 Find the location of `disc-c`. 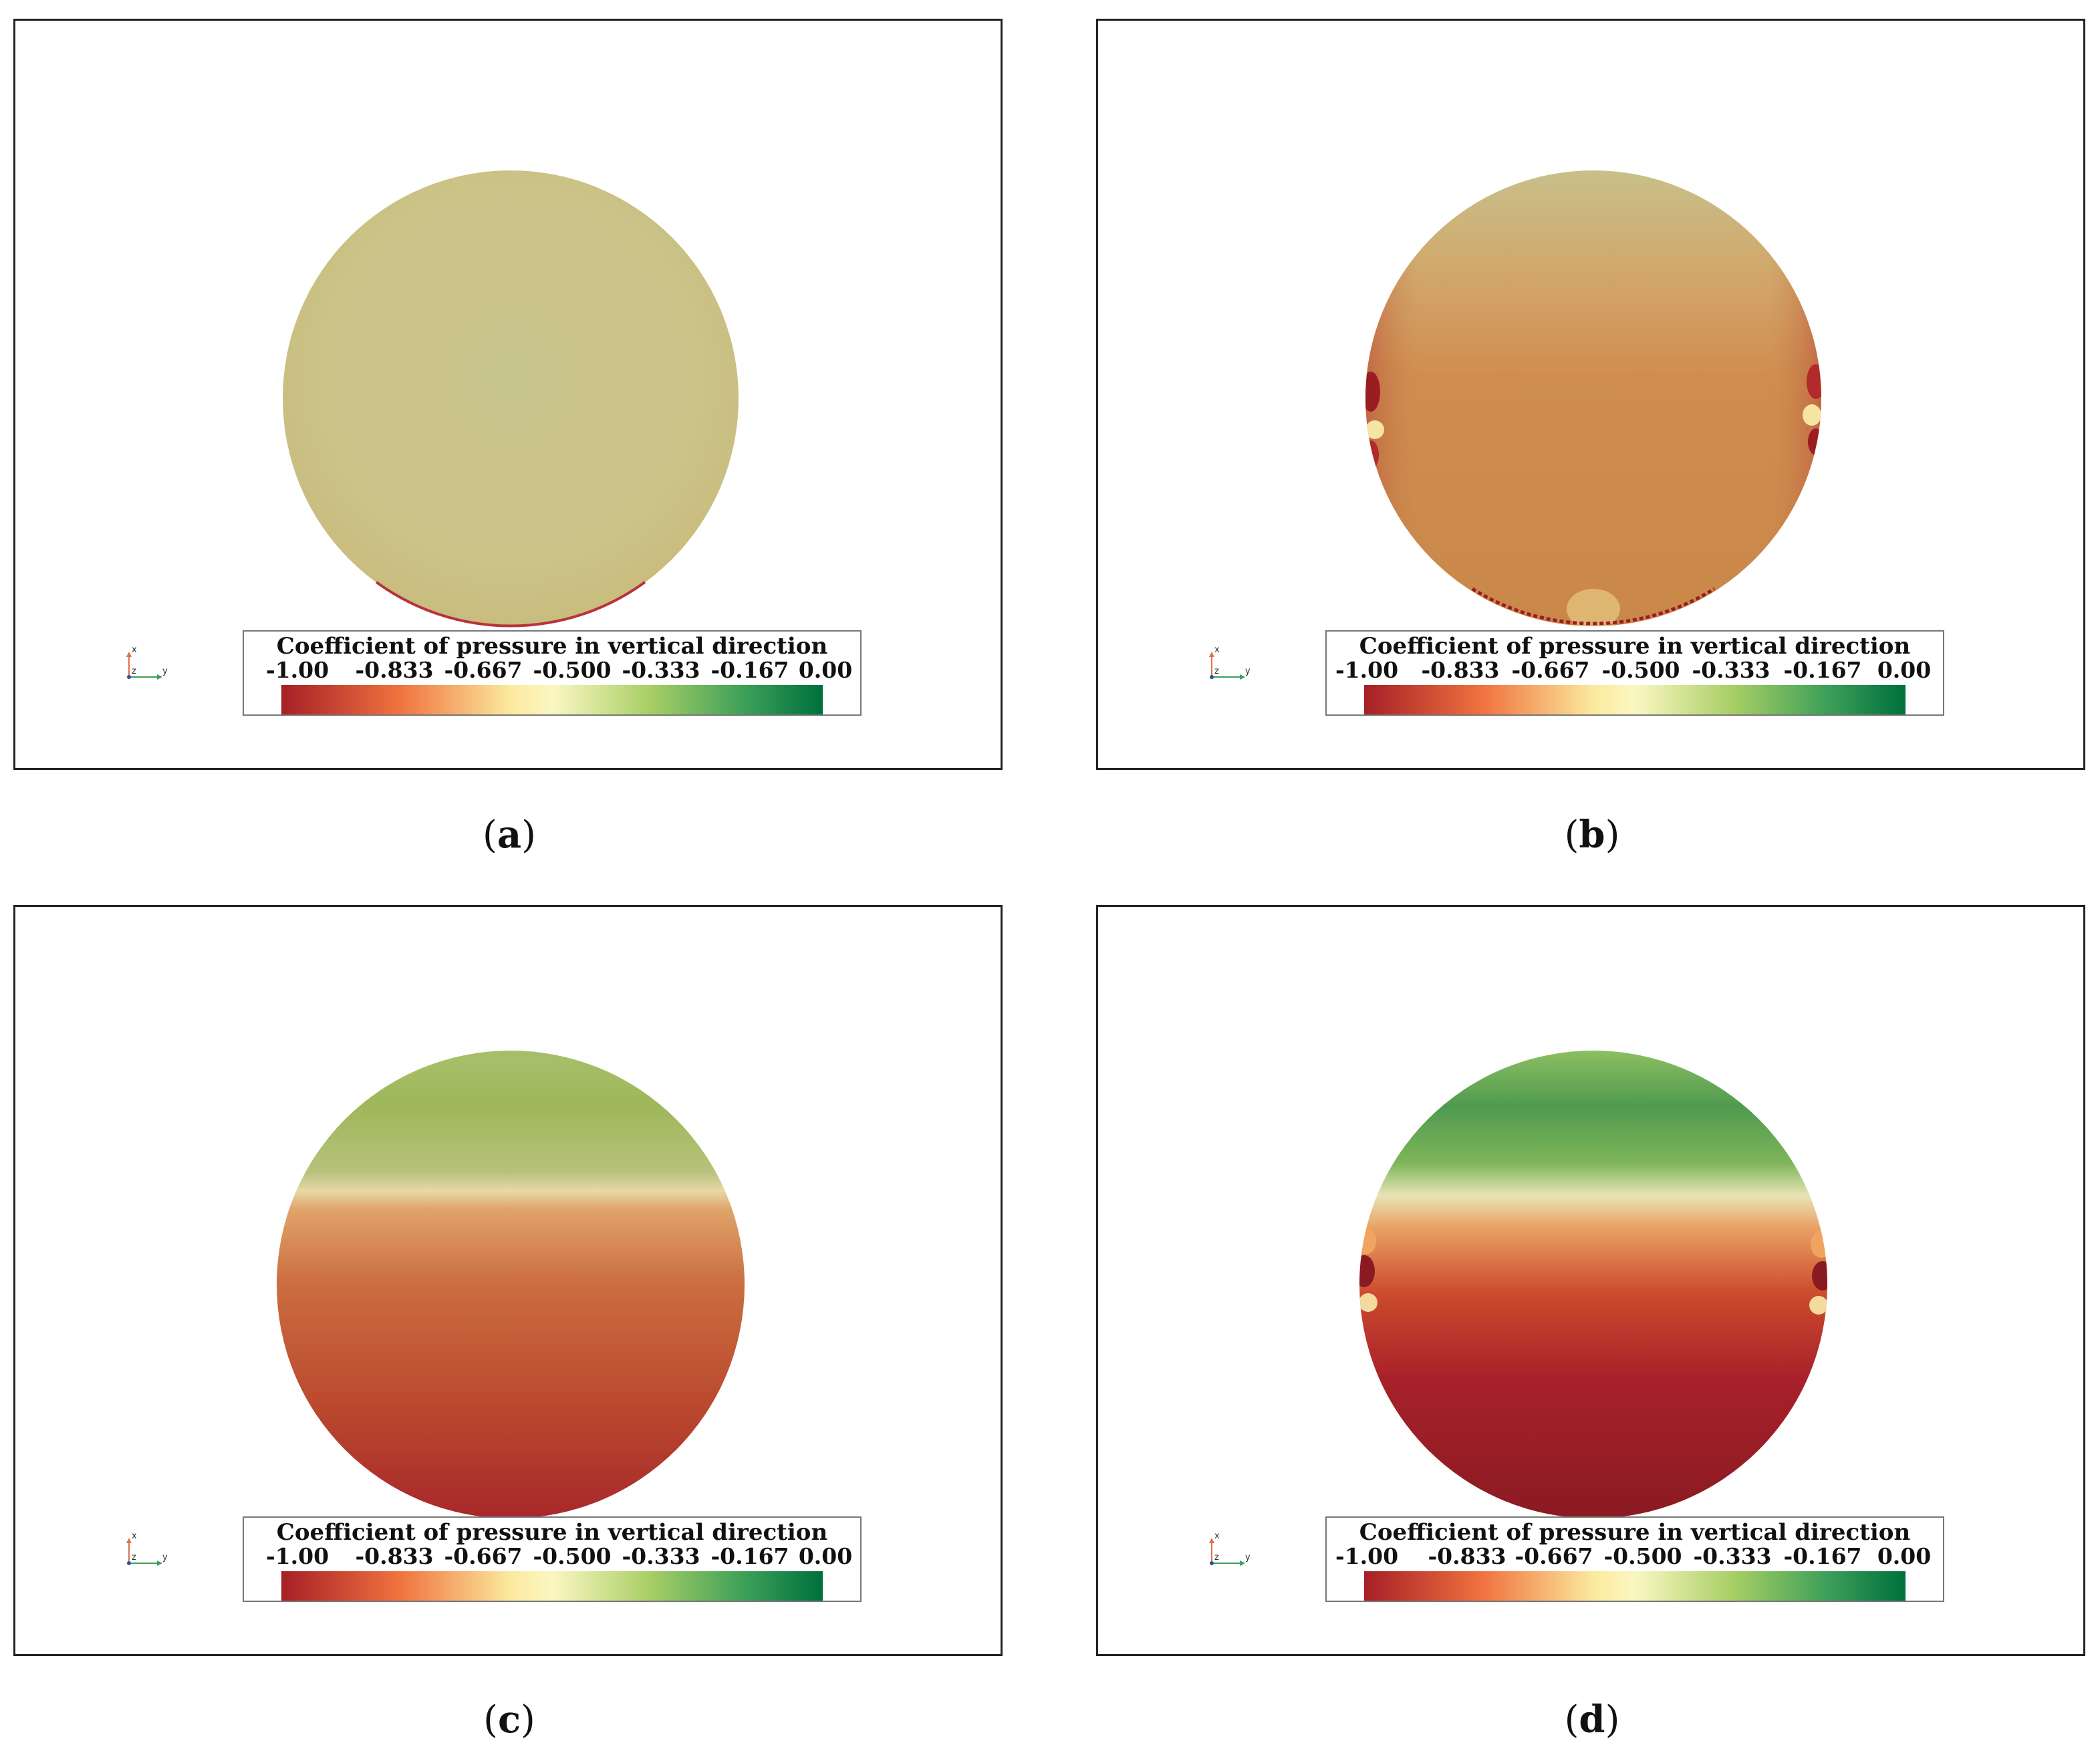

disc-c is located at coordinates (511, 1284).